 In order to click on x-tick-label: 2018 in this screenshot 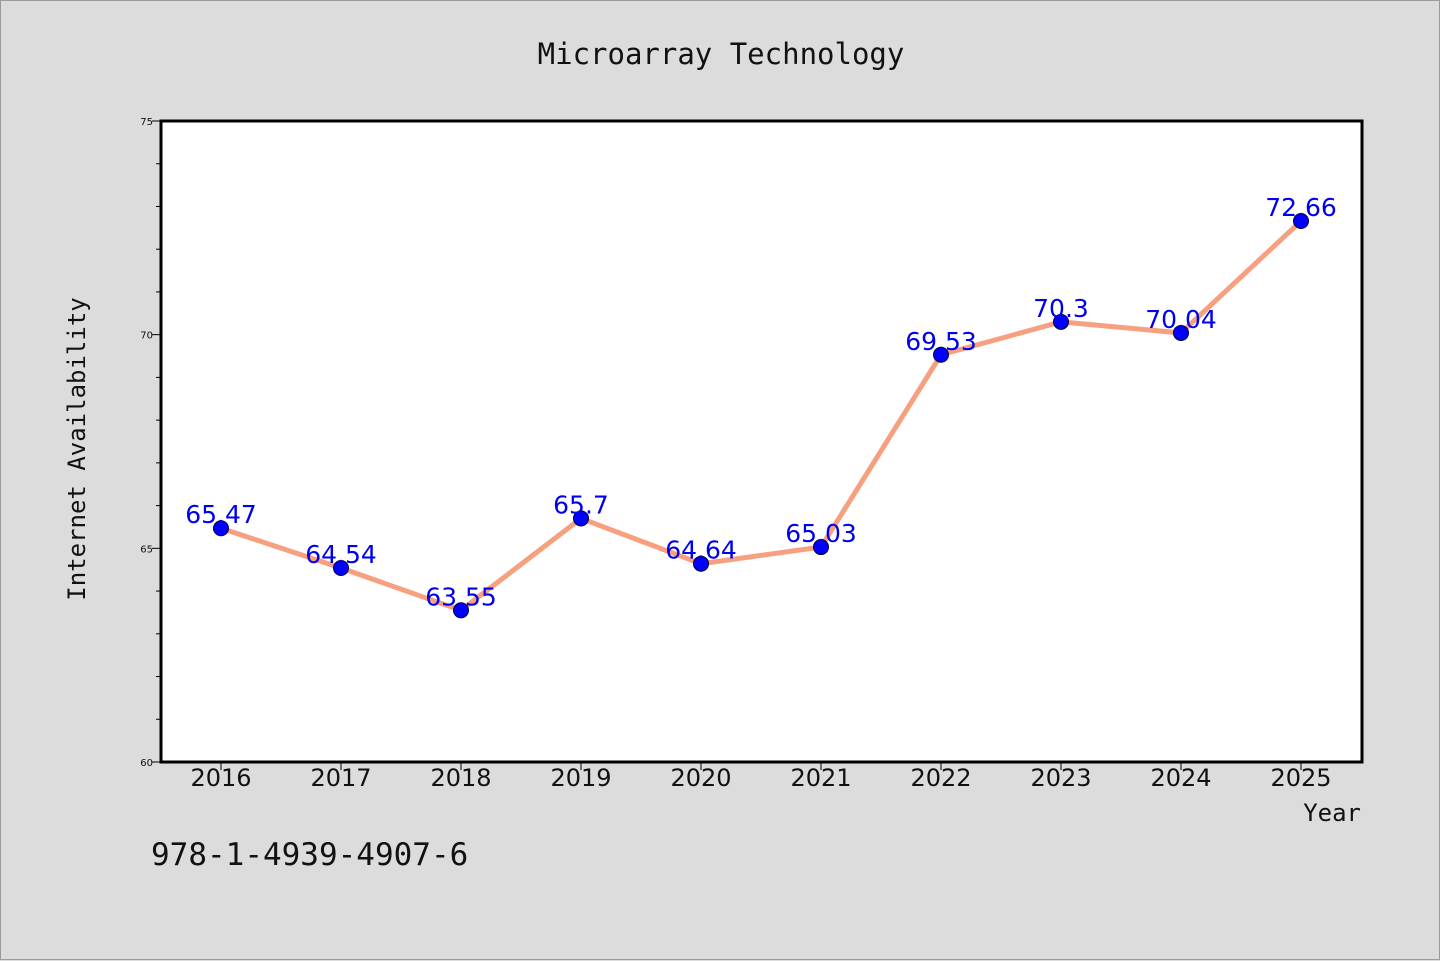, I will do `click(460, 778)`.